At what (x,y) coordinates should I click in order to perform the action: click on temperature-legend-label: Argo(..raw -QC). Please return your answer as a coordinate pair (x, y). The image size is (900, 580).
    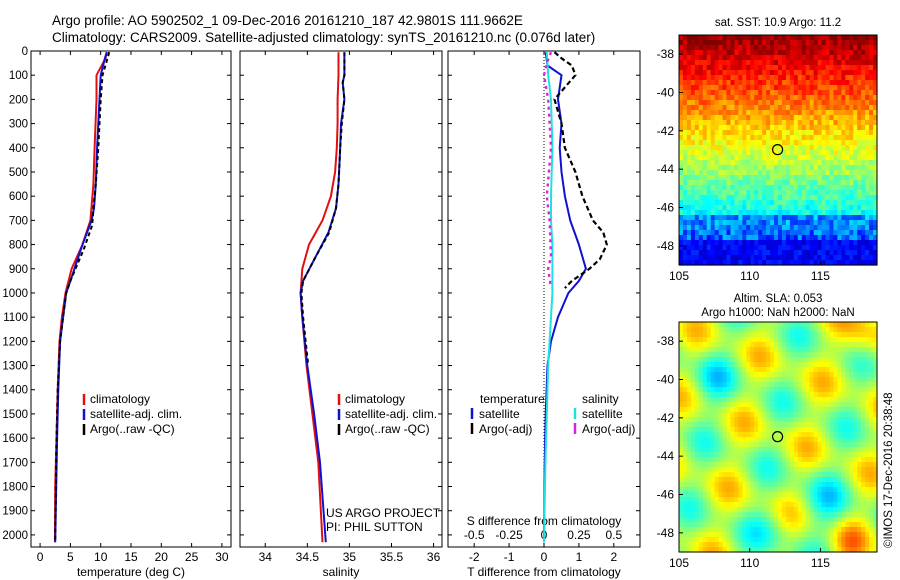
    Looking at the image, I should click on (132, 429).